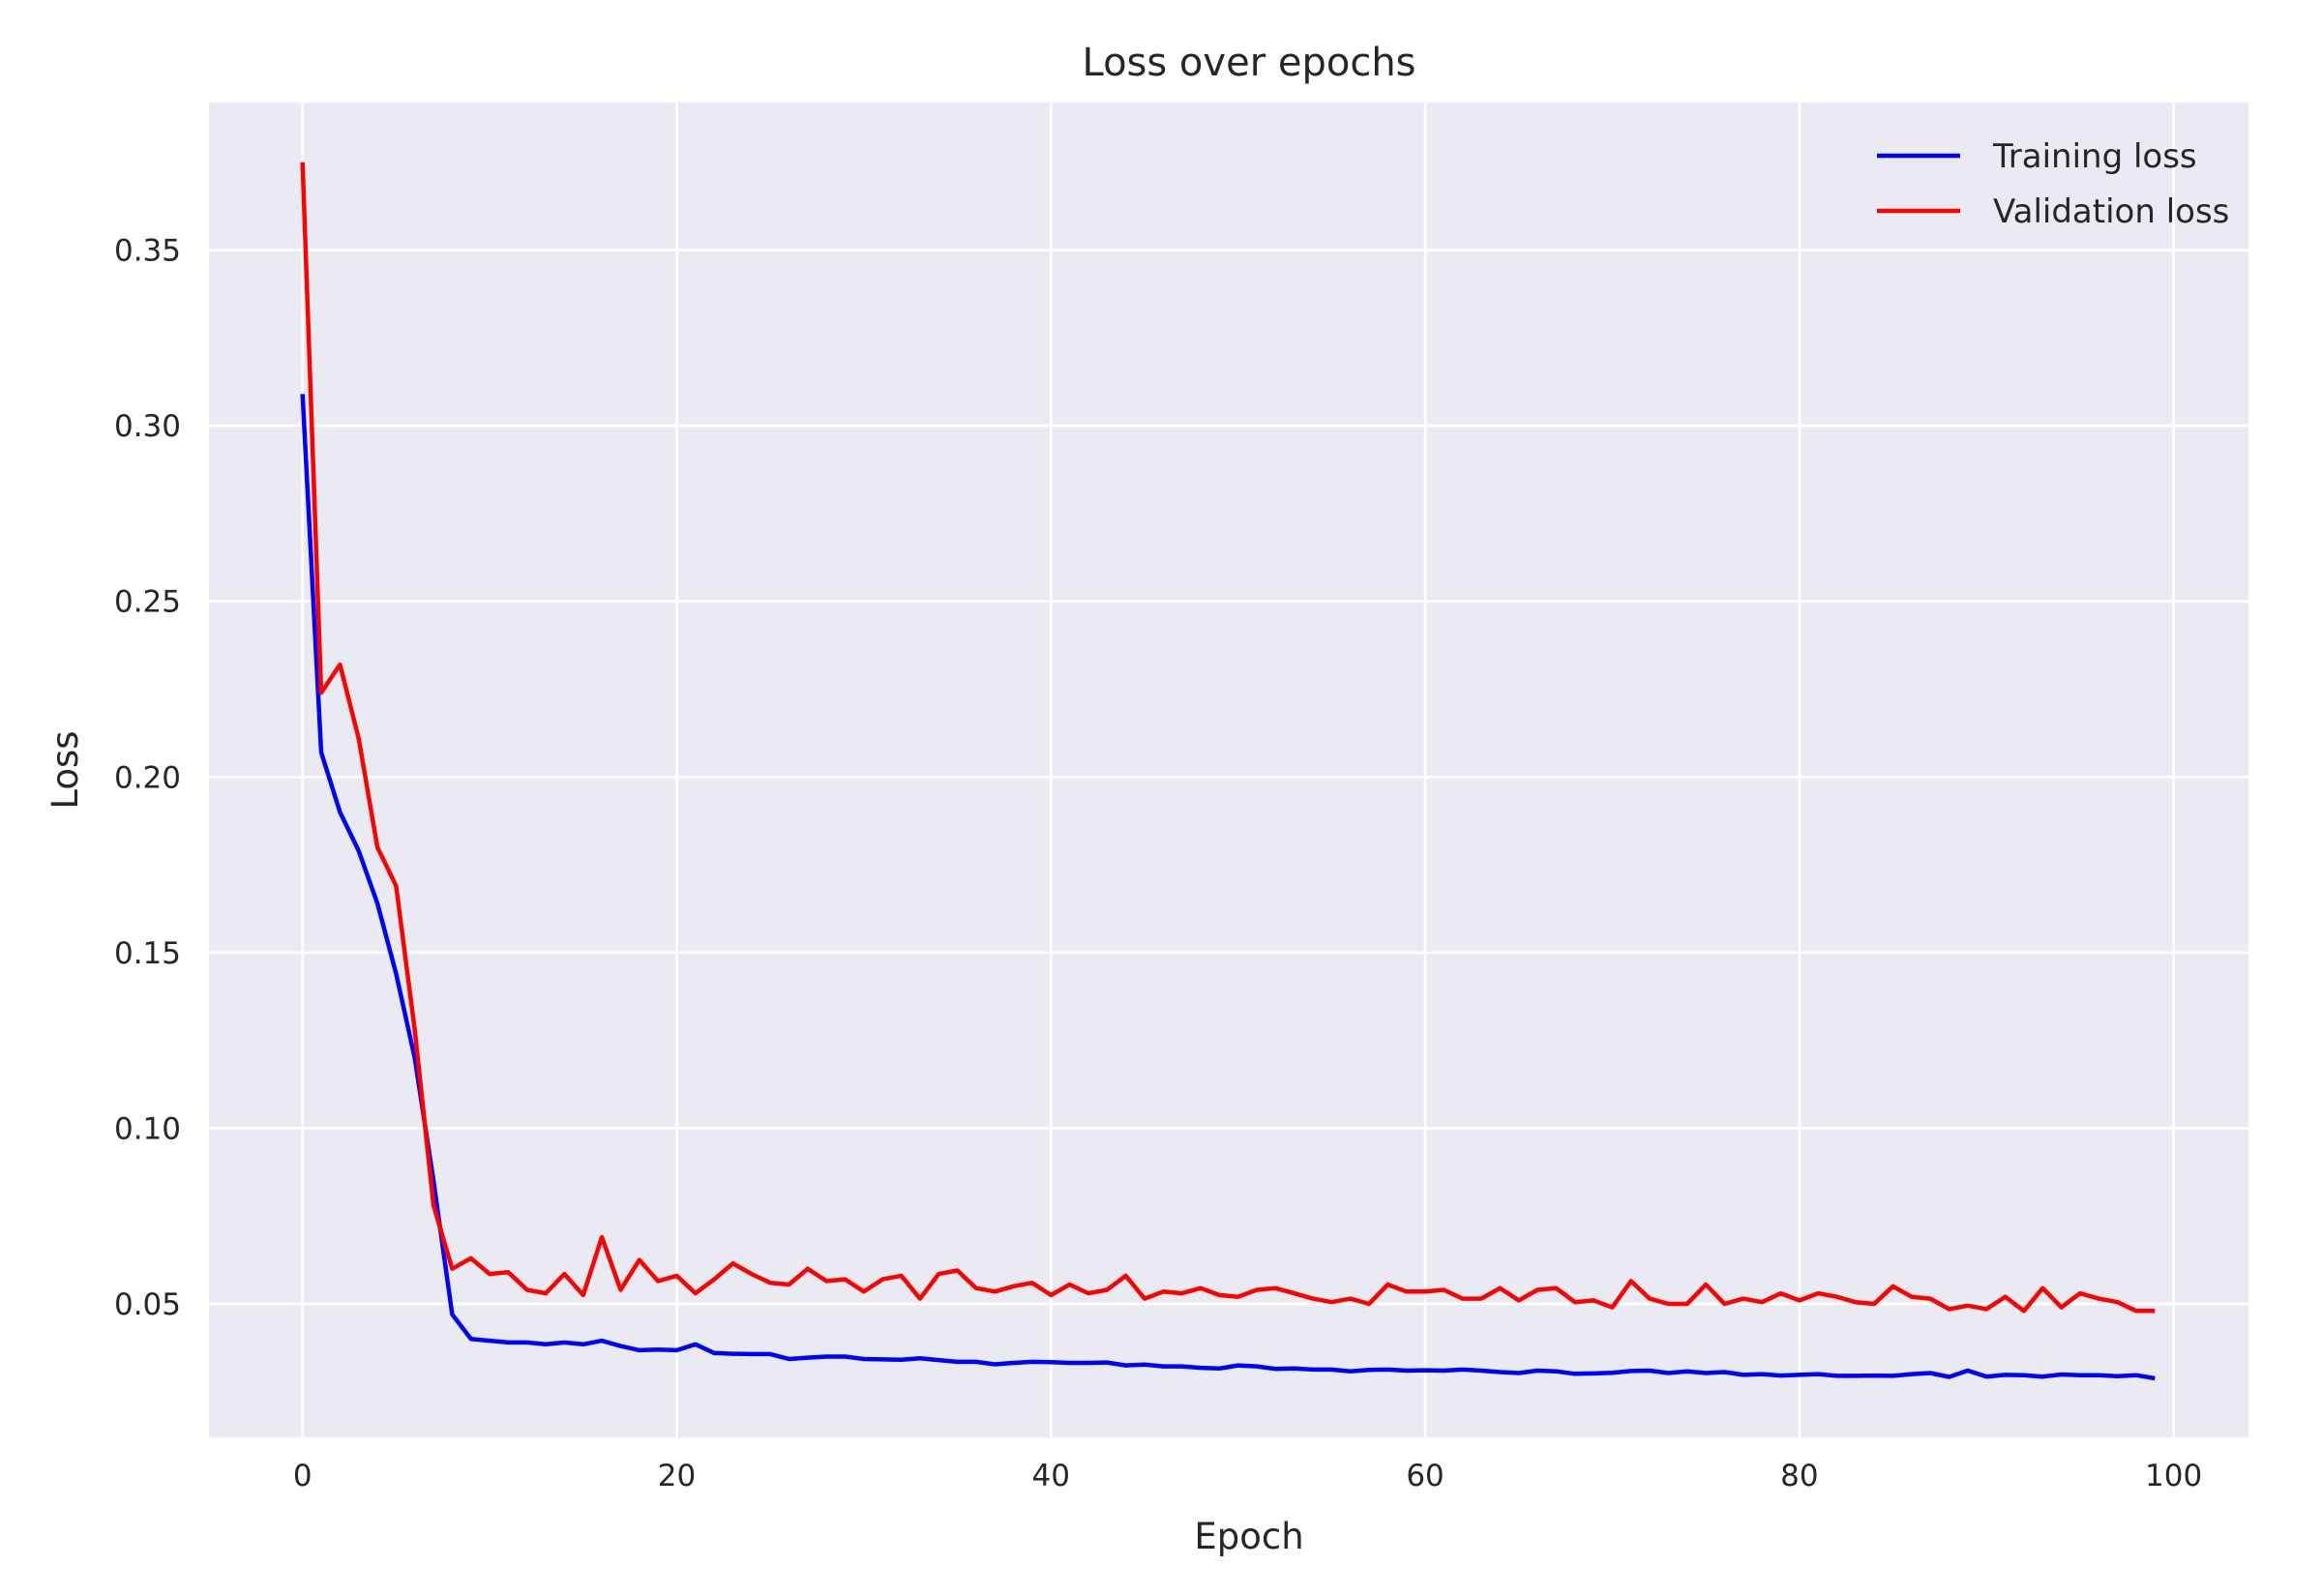 The image size is (2322, 1596). I want to click on y-tick-label: 0.05, so click(147, 1304).